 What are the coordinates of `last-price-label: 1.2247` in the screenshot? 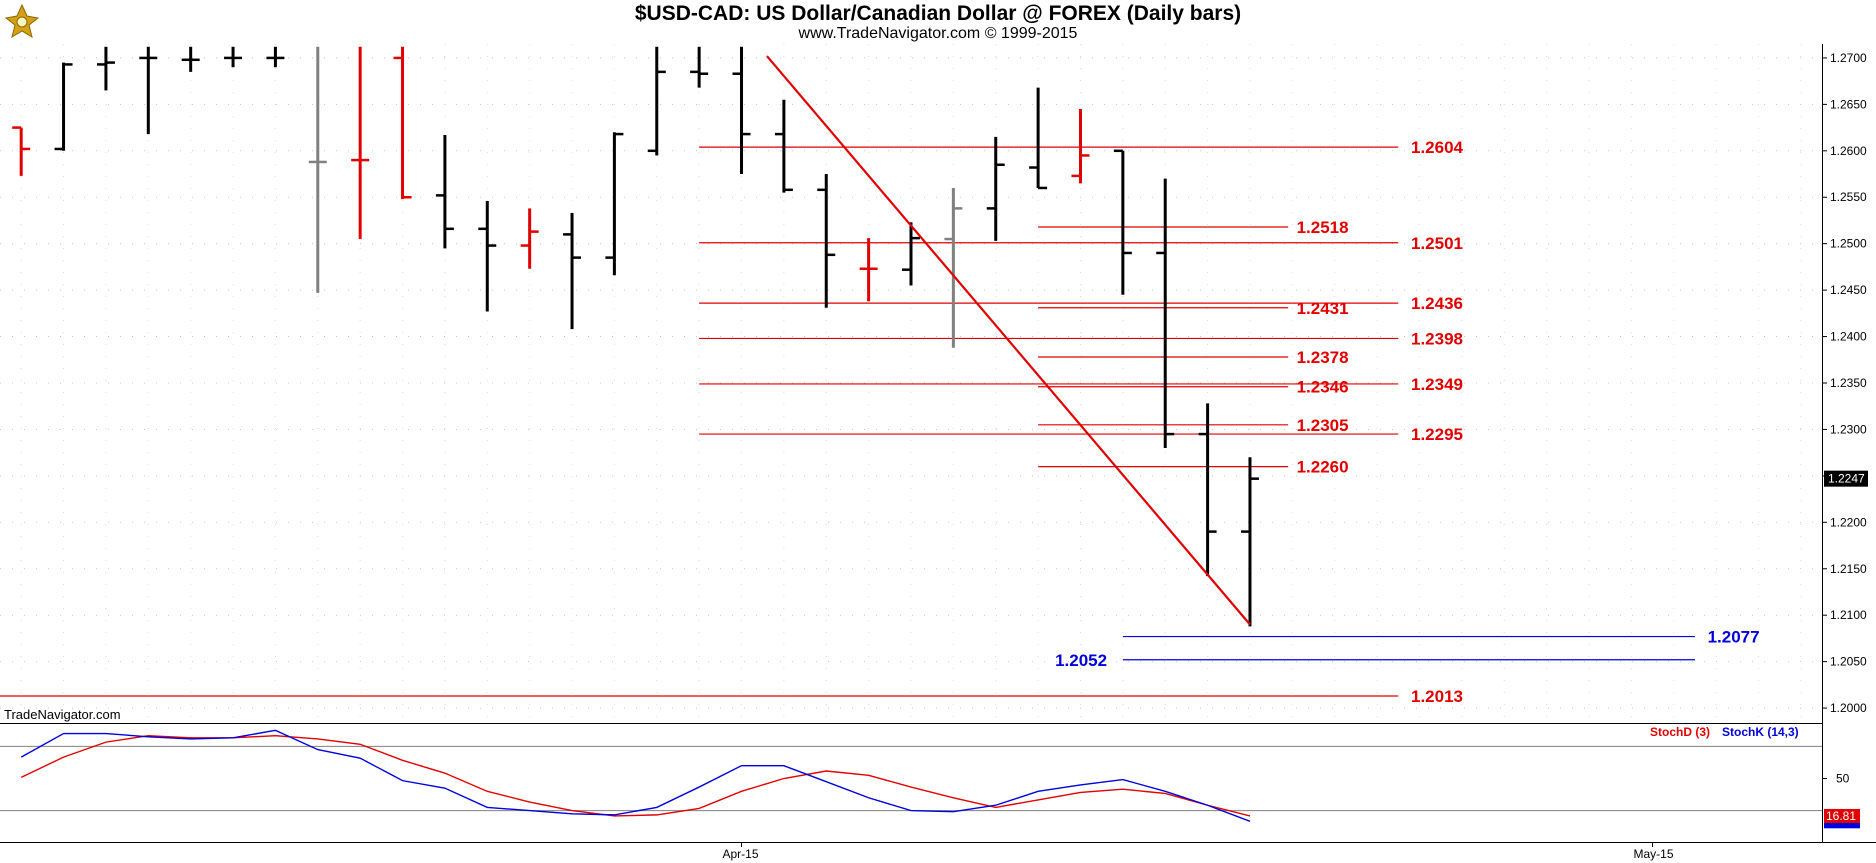 It's located at (1846, 479).